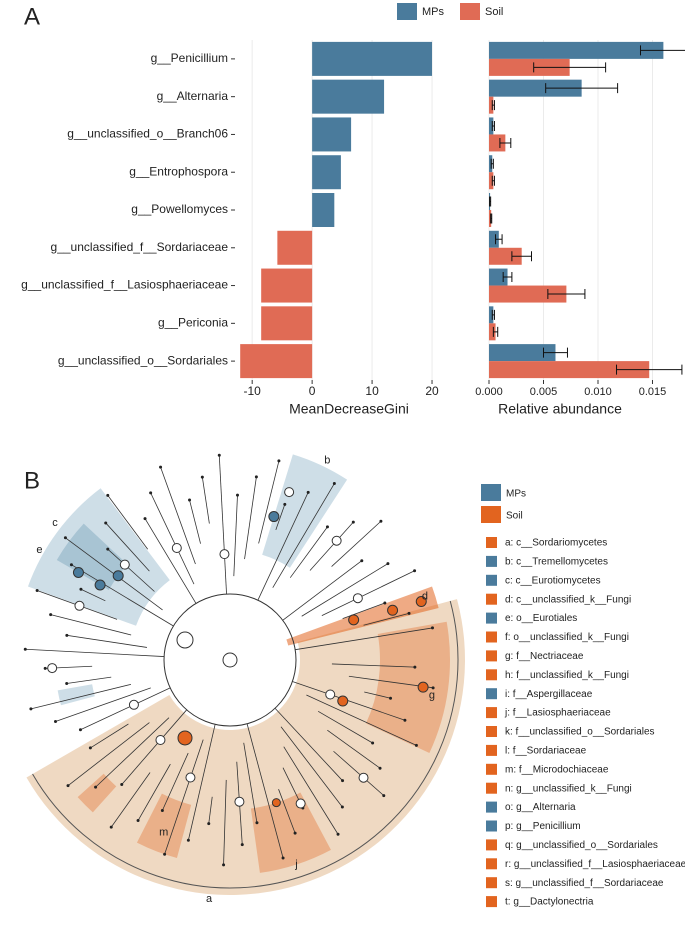 This screenshot has width=685, height=927. I want to click on y-tick-label: g__unclassified_o__Branch06, so click(147, 134).